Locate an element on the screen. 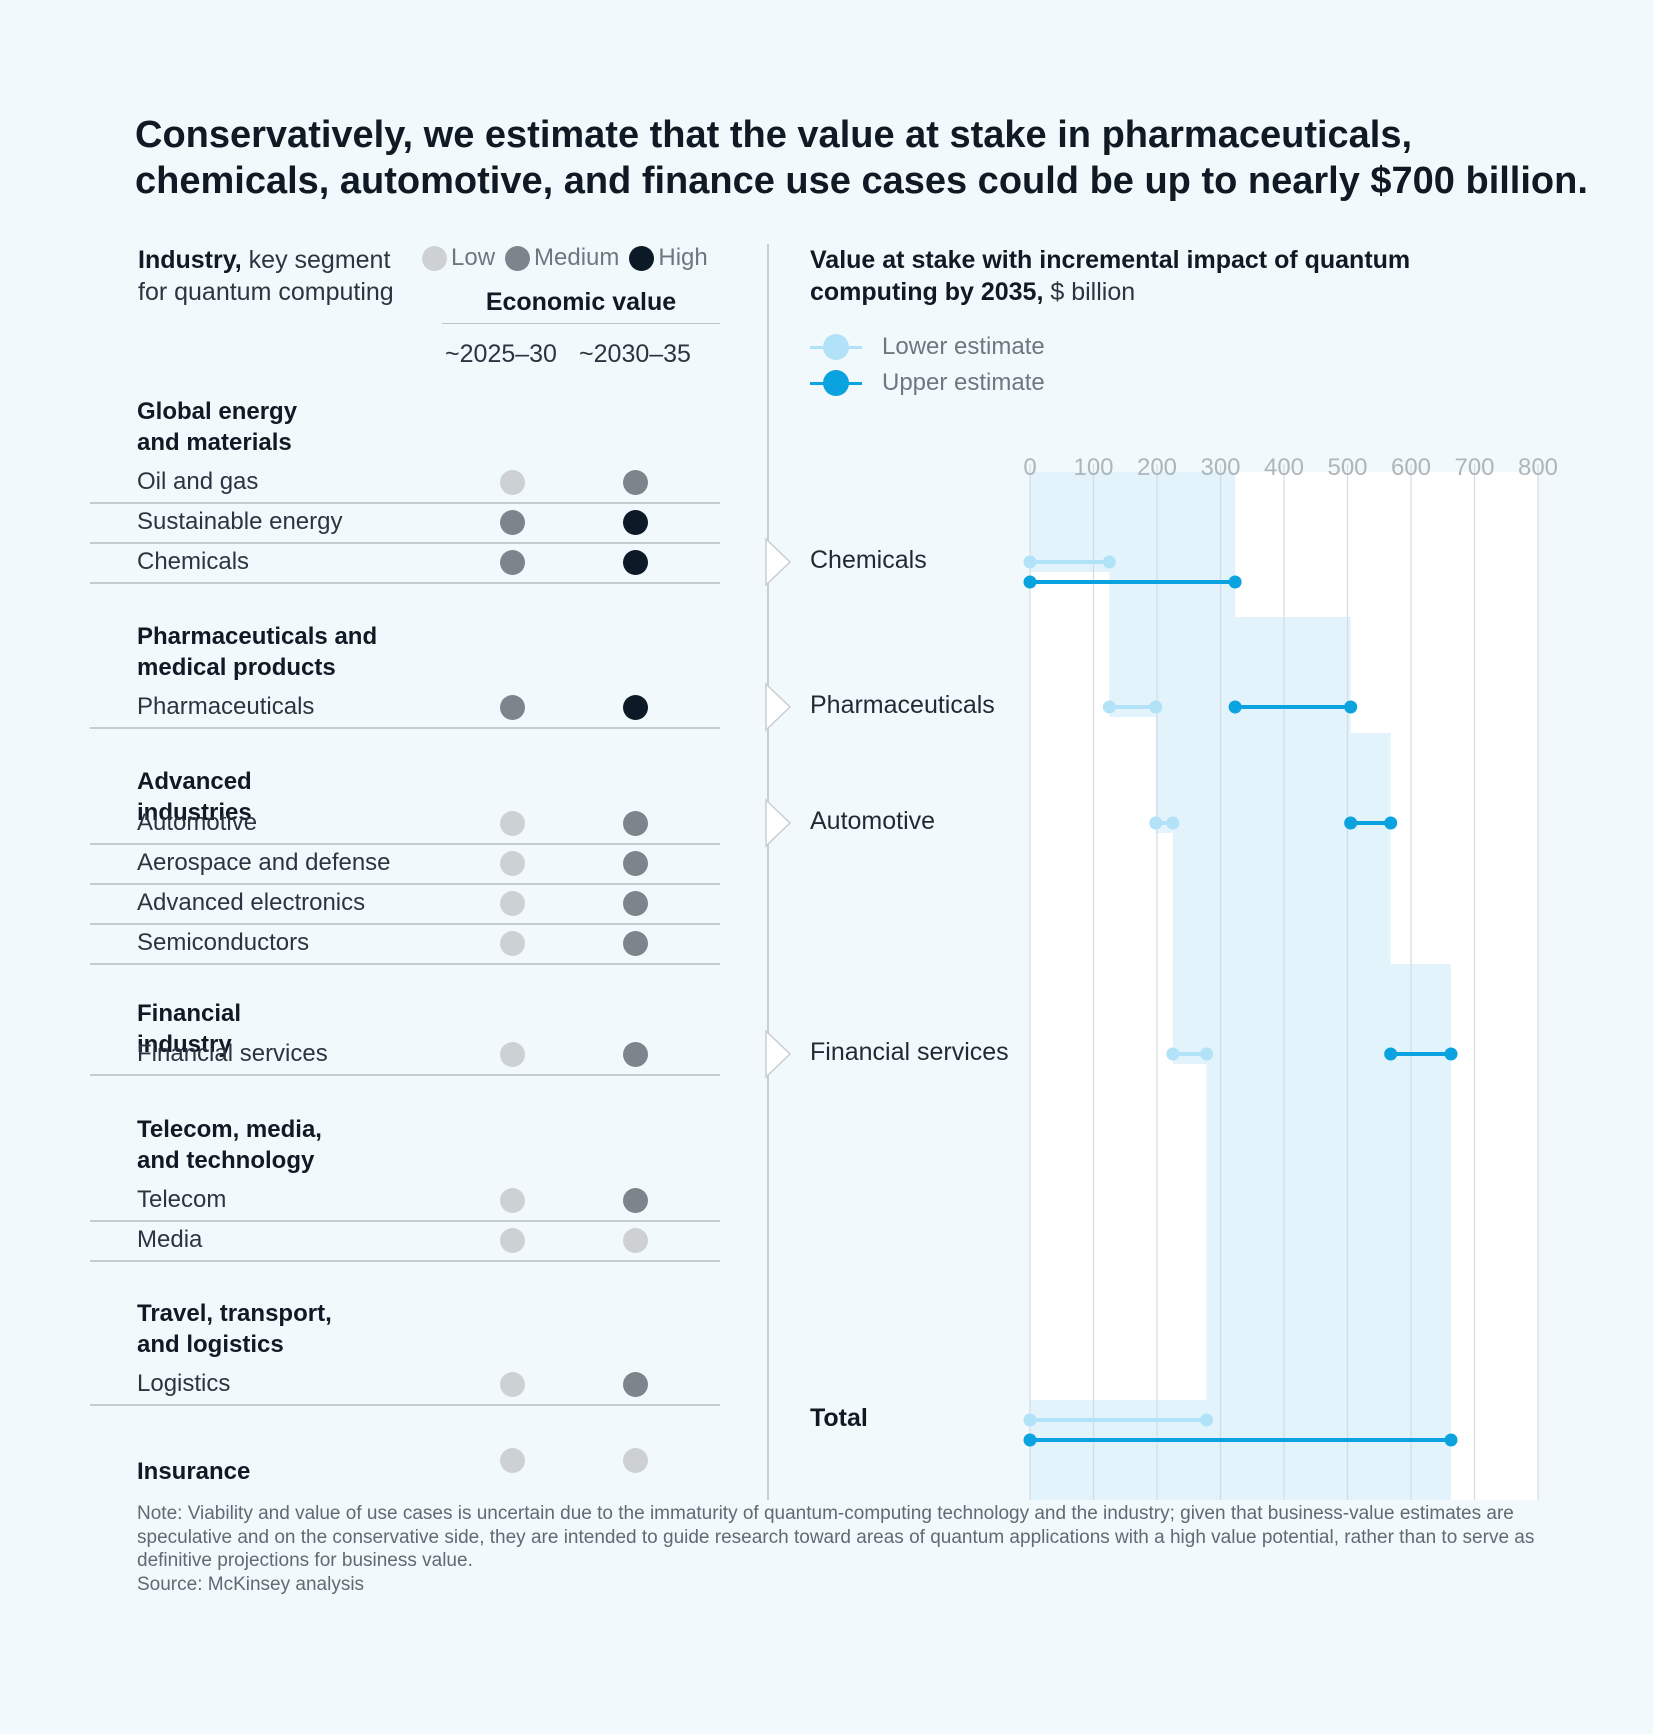 The height and width of the screenshot is (1734, 1653). x-tick-label: 100 is located at coordinates (1093, 467).